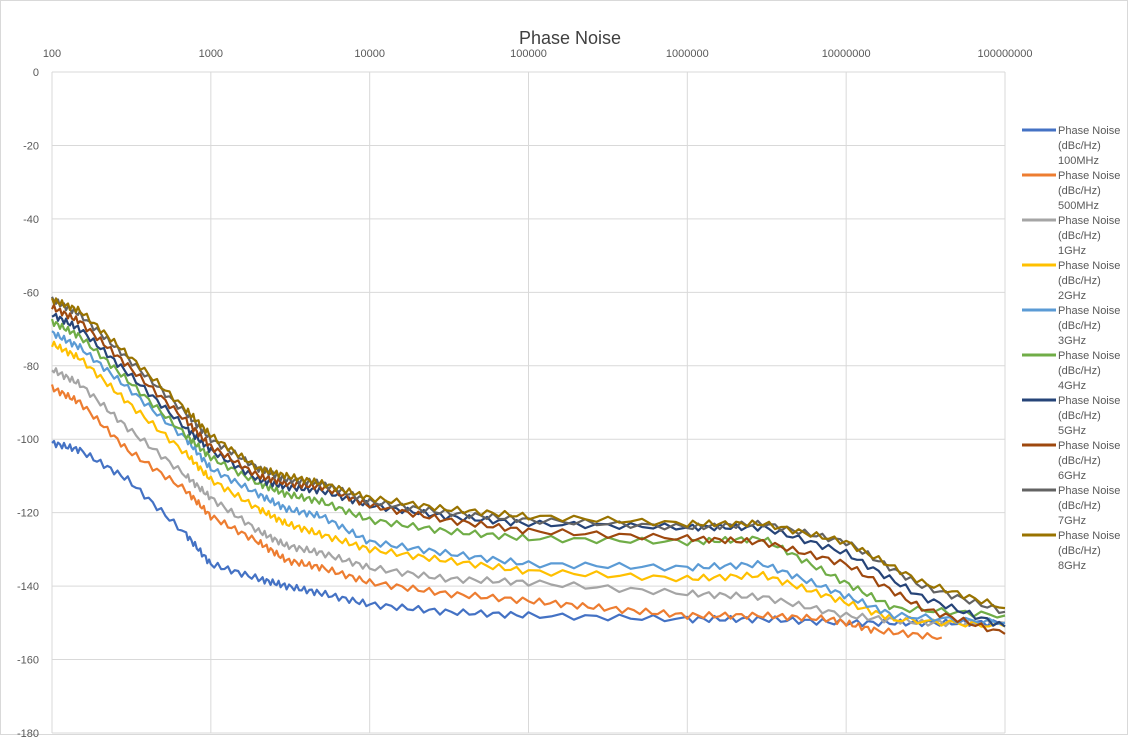 The image size is (1130, 737). I want to click on y-tick-label: -160, so click(28, 661).